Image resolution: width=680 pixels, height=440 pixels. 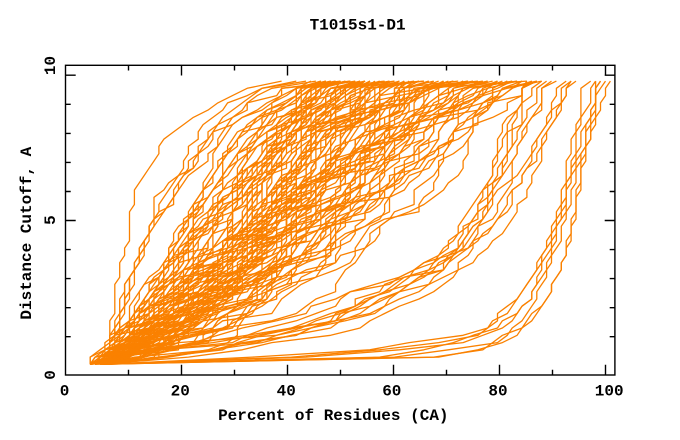 I want to click on svg-text: Percent of Residues (CA), so click(x=333, y=416).